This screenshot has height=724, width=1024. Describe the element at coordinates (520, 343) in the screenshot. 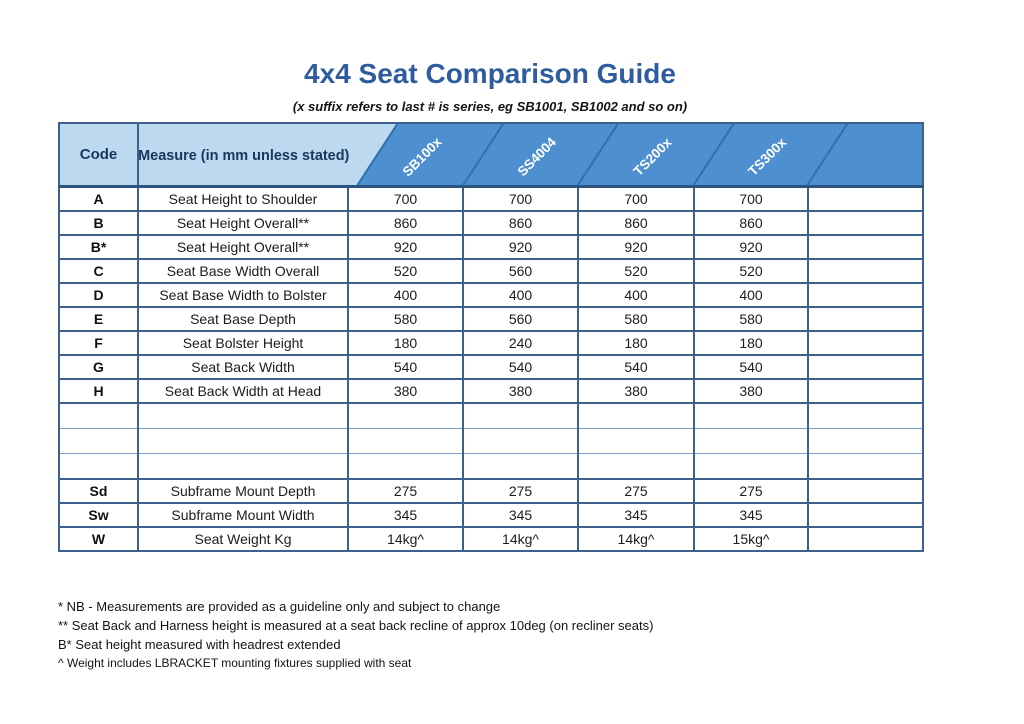

I see `value-cell: 240` at that location.